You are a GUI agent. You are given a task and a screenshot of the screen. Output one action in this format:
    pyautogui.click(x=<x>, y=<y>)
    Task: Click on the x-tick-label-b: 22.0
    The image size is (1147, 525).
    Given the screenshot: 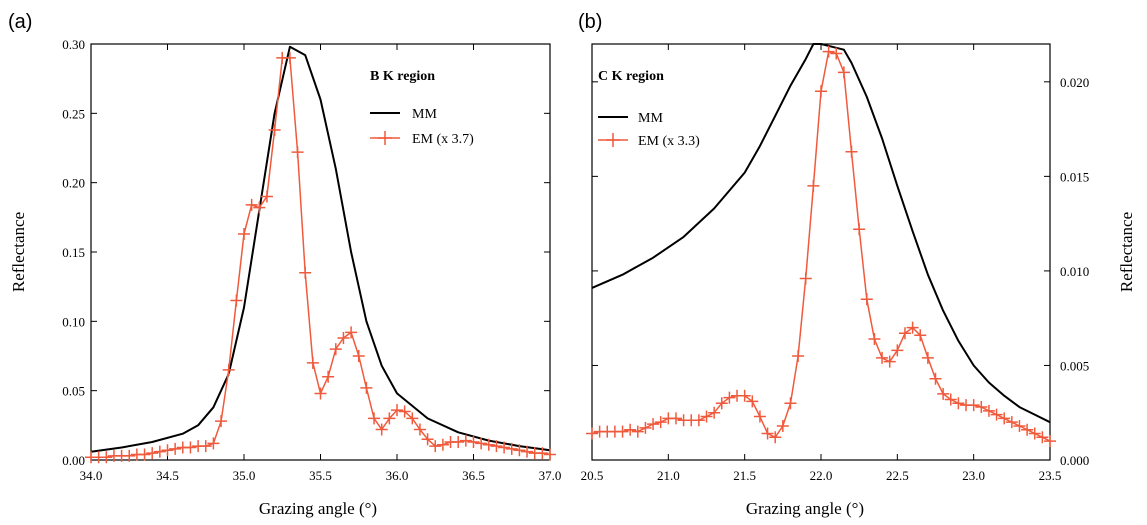 What is the action you would take?
    pyautogui.click(x=821, y=475)
    